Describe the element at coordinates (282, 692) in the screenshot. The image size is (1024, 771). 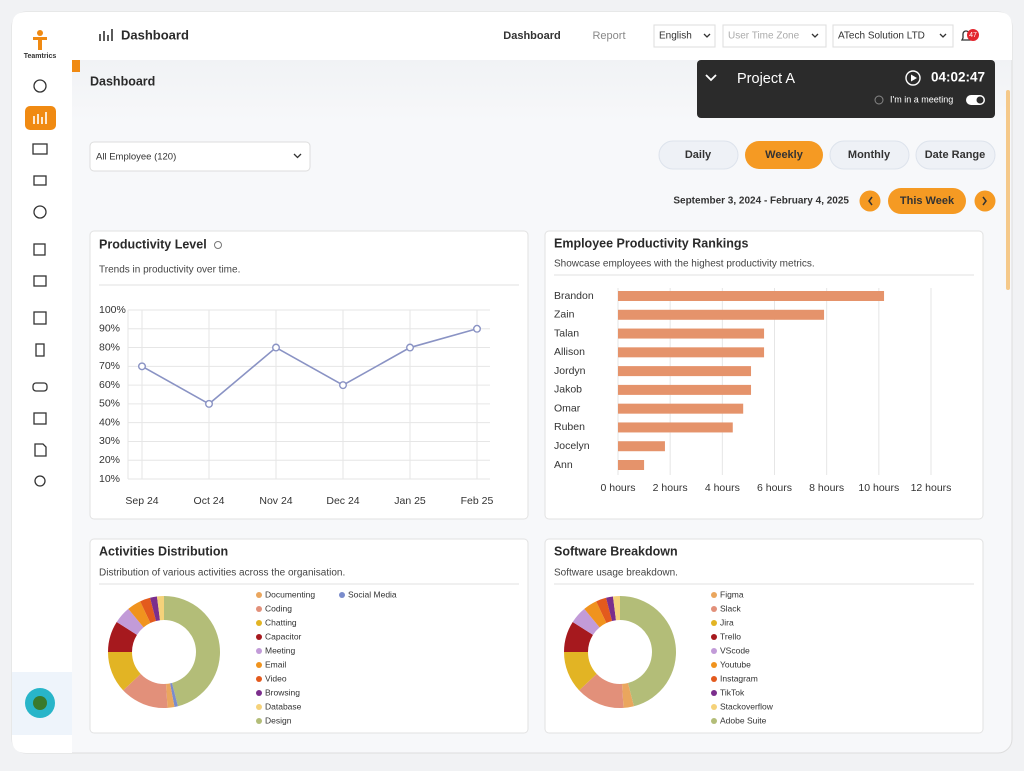
I see `legend-label: Browsing` at that location.